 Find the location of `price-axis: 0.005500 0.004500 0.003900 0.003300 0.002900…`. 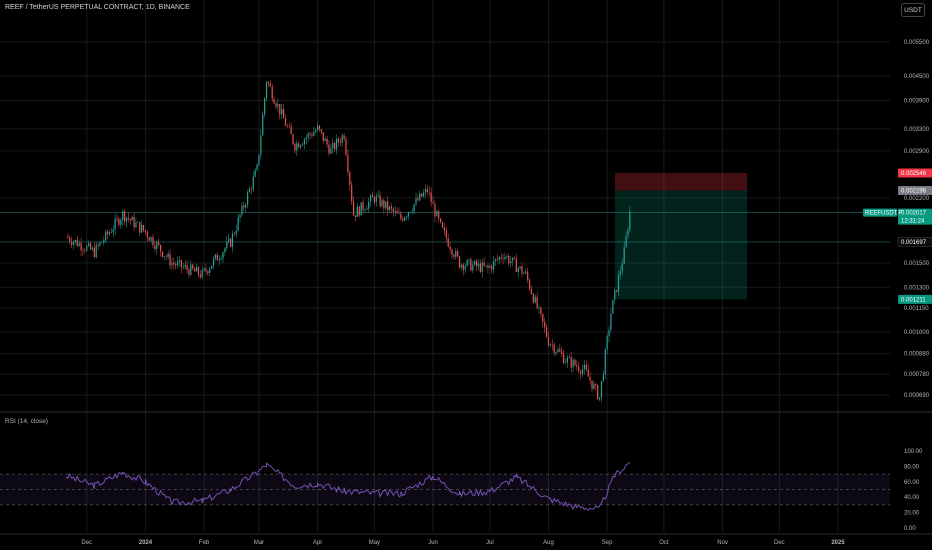

price-axis: 0.005500 0.004500 0.003900 0.003300 0.002900… is located at coordinates (917, 219).